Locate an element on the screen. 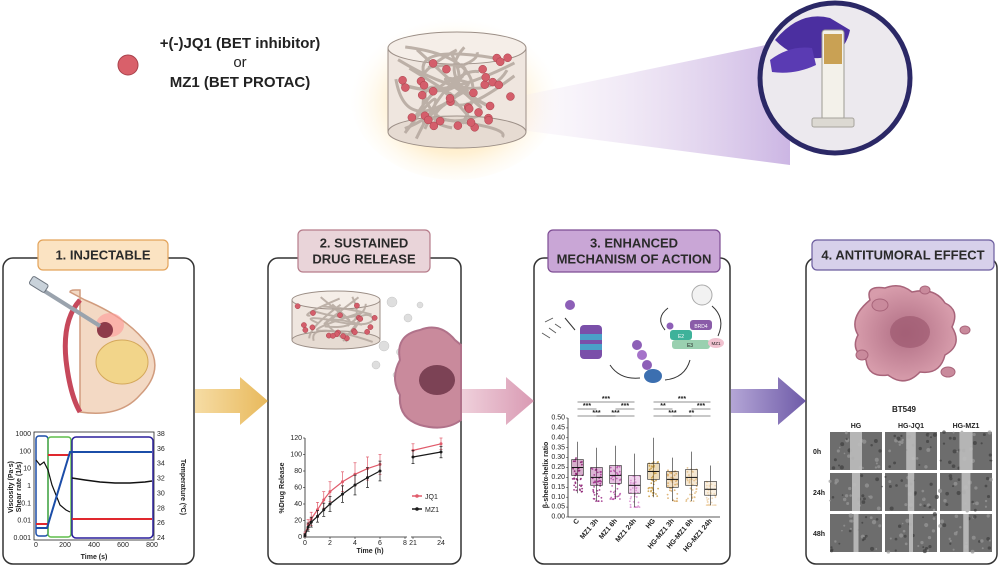 This screenshot has width=1000, height=567. proteasome-icon is located at coordinates (591, 342).